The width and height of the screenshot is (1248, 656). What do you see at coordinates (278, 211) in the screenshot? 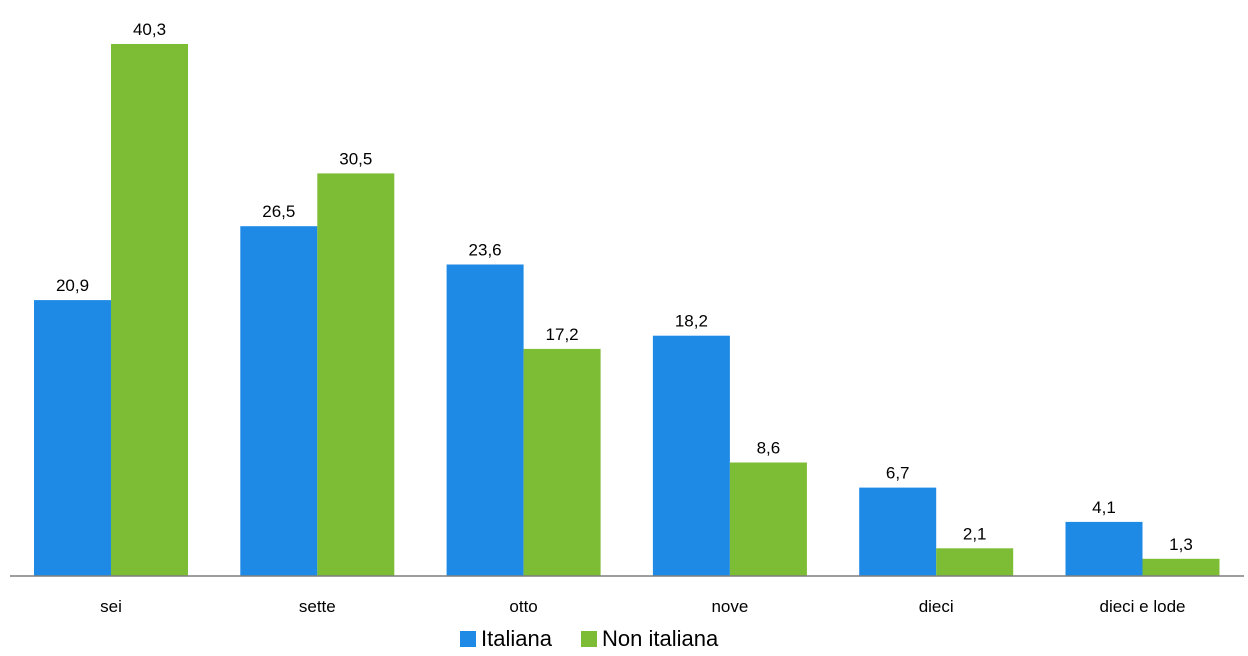
I see `data-label-italiana-1: 26,5` at bounding box center [278, 211].